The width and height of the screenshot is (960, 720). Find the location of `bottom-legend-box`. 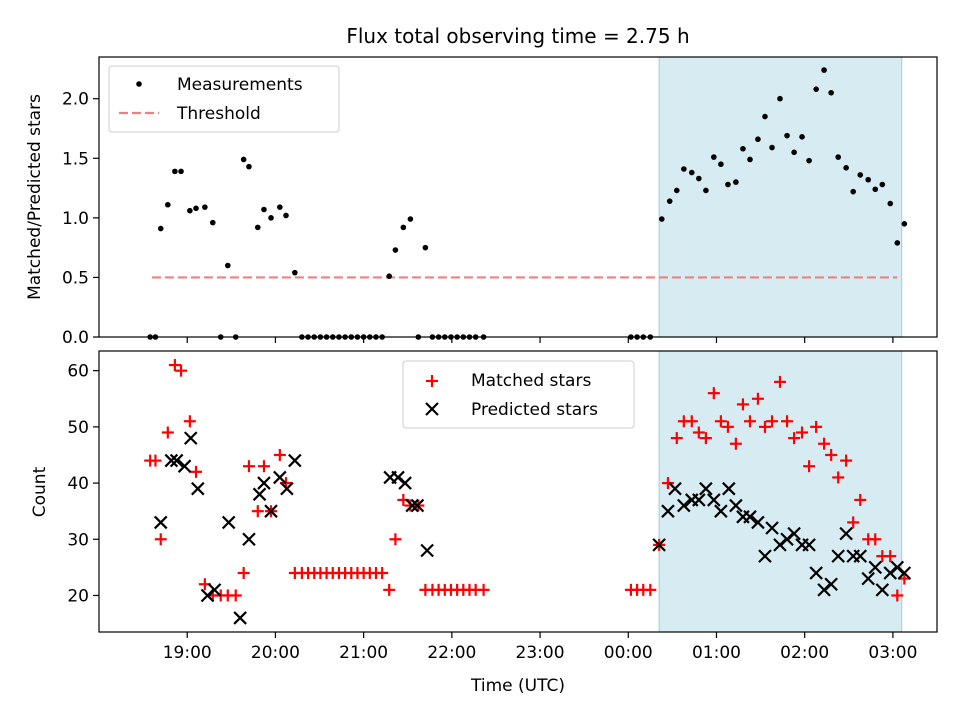

bottom-legend-box is located at coordinates (518, 394).